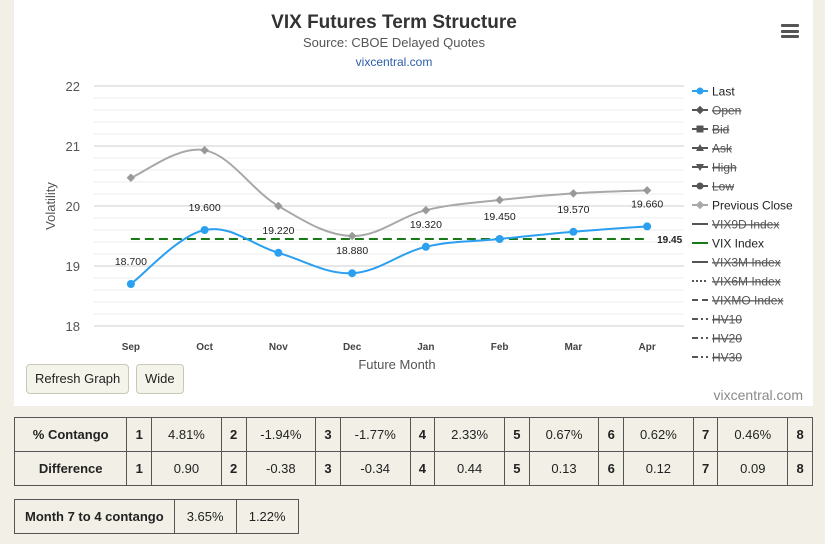 This screenshot has height=544, width=825. I want to click on row-header: % Contango, so click(70, 434).